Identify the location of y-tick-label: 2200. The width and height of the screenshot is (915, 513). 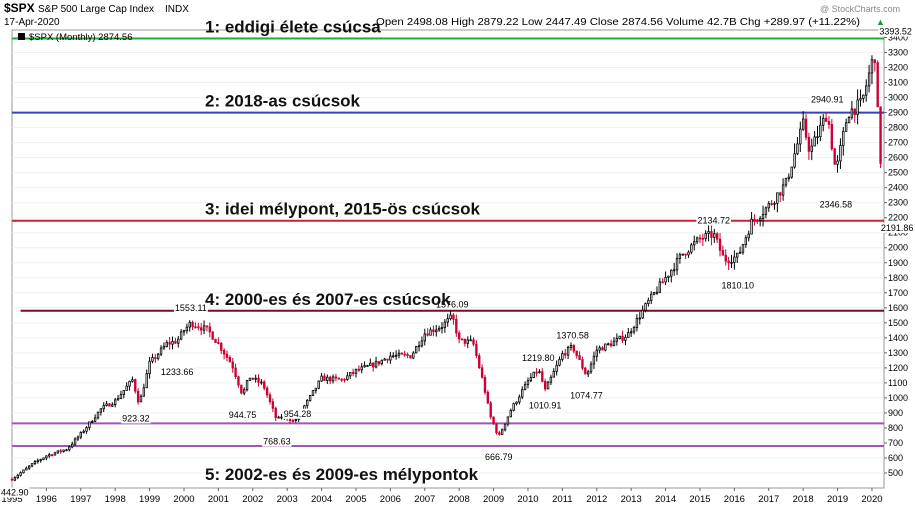
(898, 218).